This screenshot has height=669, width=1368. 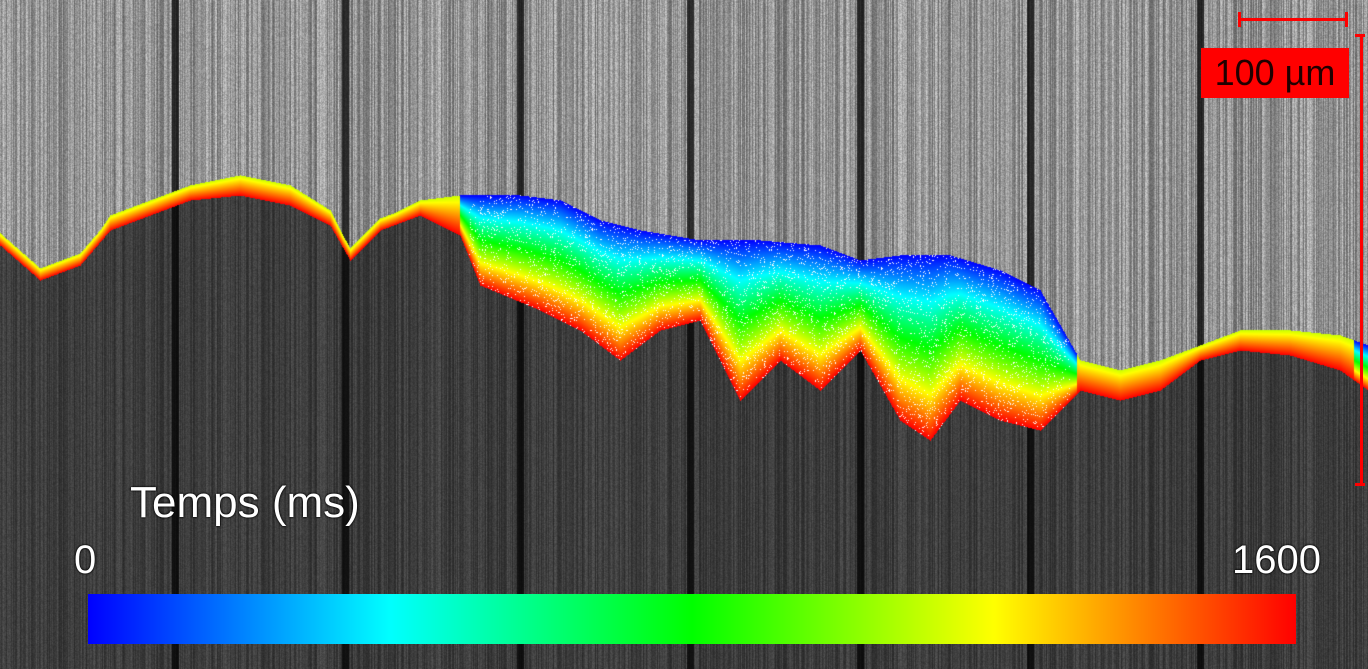 I want to click on scalebar-label: 100 µm, so click(x=1275, y=73).